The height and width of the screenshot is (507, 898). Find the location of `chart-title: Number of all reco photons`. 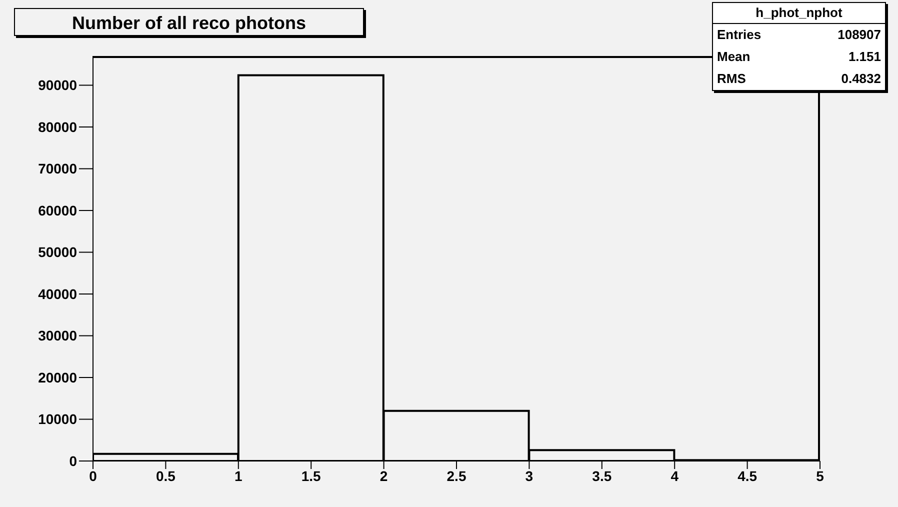

chart-title: Number of all reco photons is located at coordinates (189, 22).